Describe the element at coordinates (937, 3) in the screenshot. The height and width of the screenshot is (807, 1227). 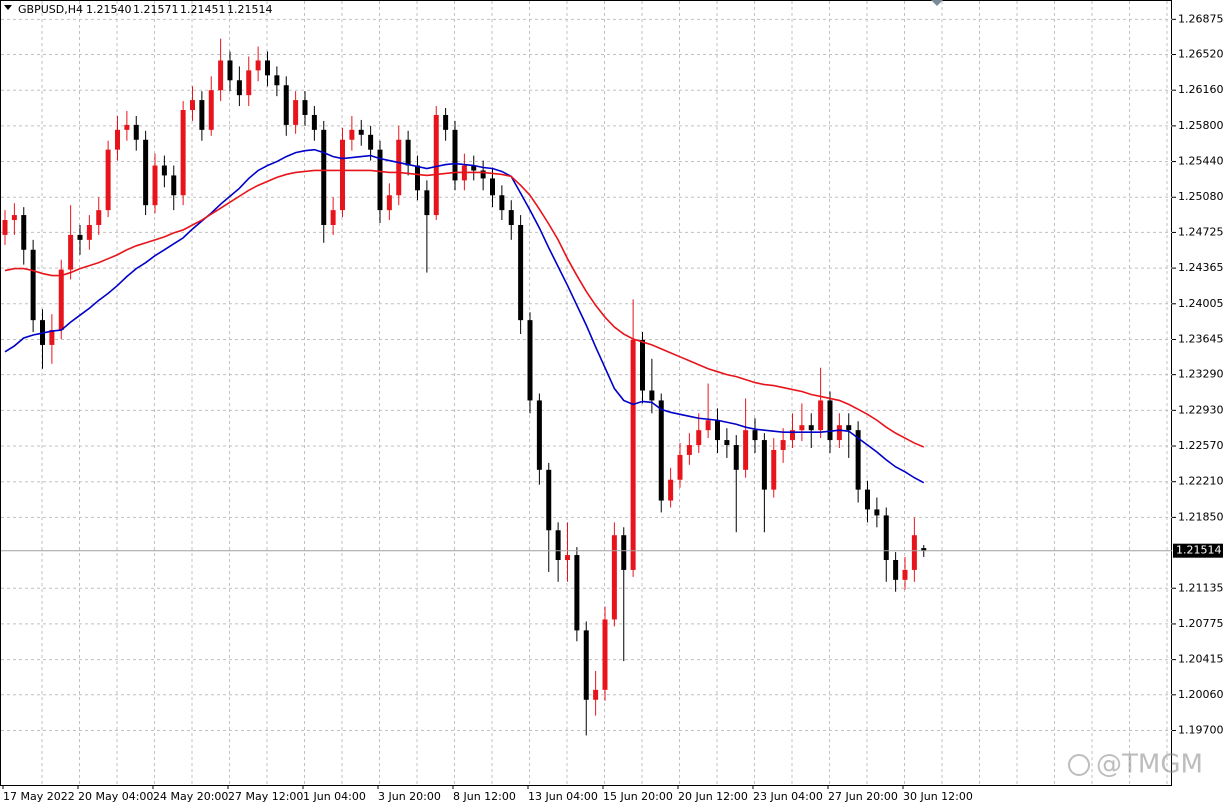
I see `shift-marker` at that location.